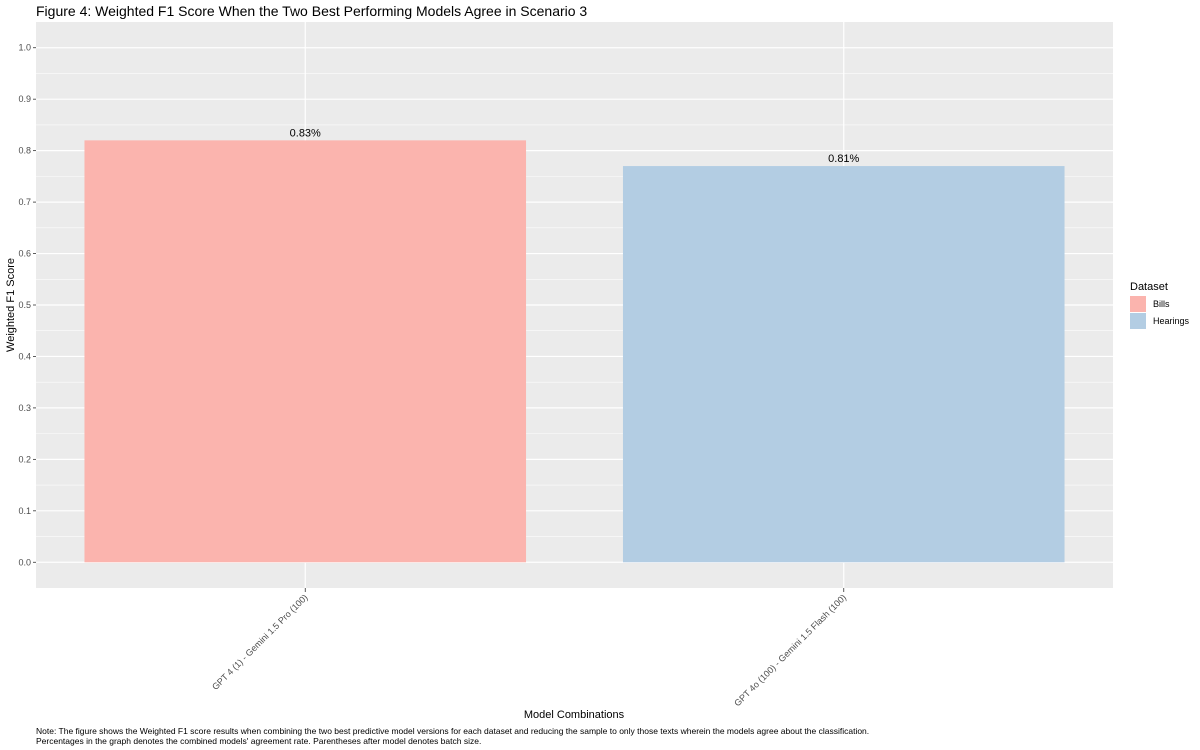  Describe the element at coordinates (24, 356) in the screenshot. I see `y-tick-label: 0.4` at that location.